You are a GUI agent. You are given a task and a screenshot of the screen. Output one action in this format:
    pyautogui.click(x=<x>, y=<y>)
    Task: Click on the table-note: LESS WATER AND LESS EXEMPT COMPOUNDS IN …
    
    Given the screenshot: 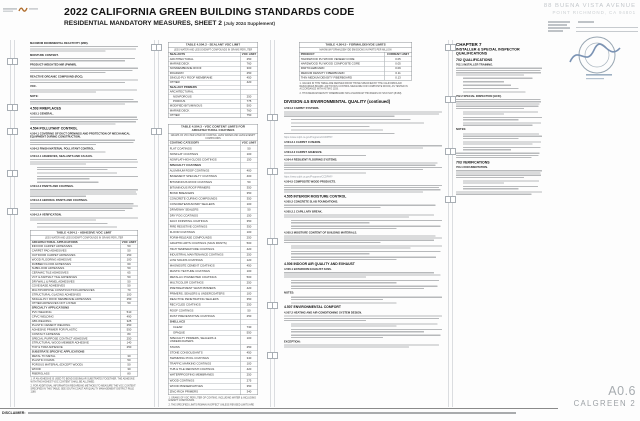 What is the action you would take?
    pyautogui.click(x=84, y=238)
    